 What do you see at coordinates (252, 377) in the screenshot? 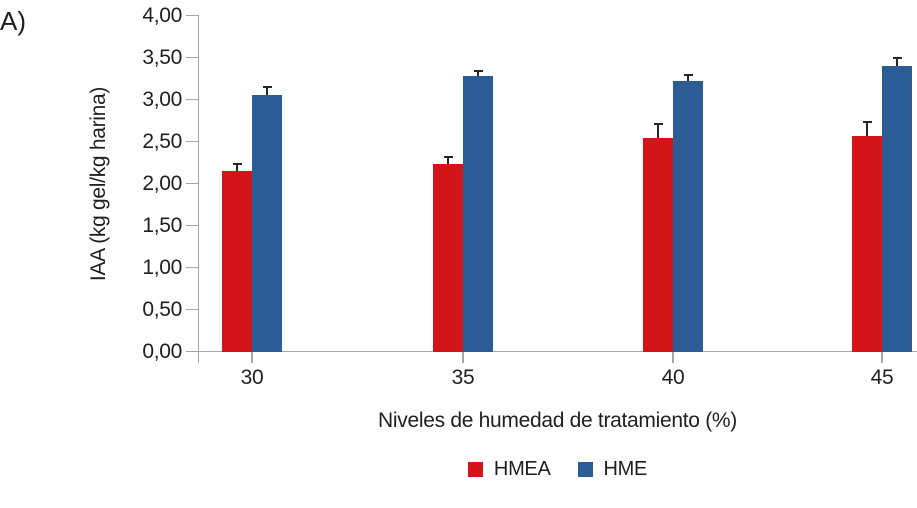
I see `x-tick-label: 30` at bounding box center [252, 377].